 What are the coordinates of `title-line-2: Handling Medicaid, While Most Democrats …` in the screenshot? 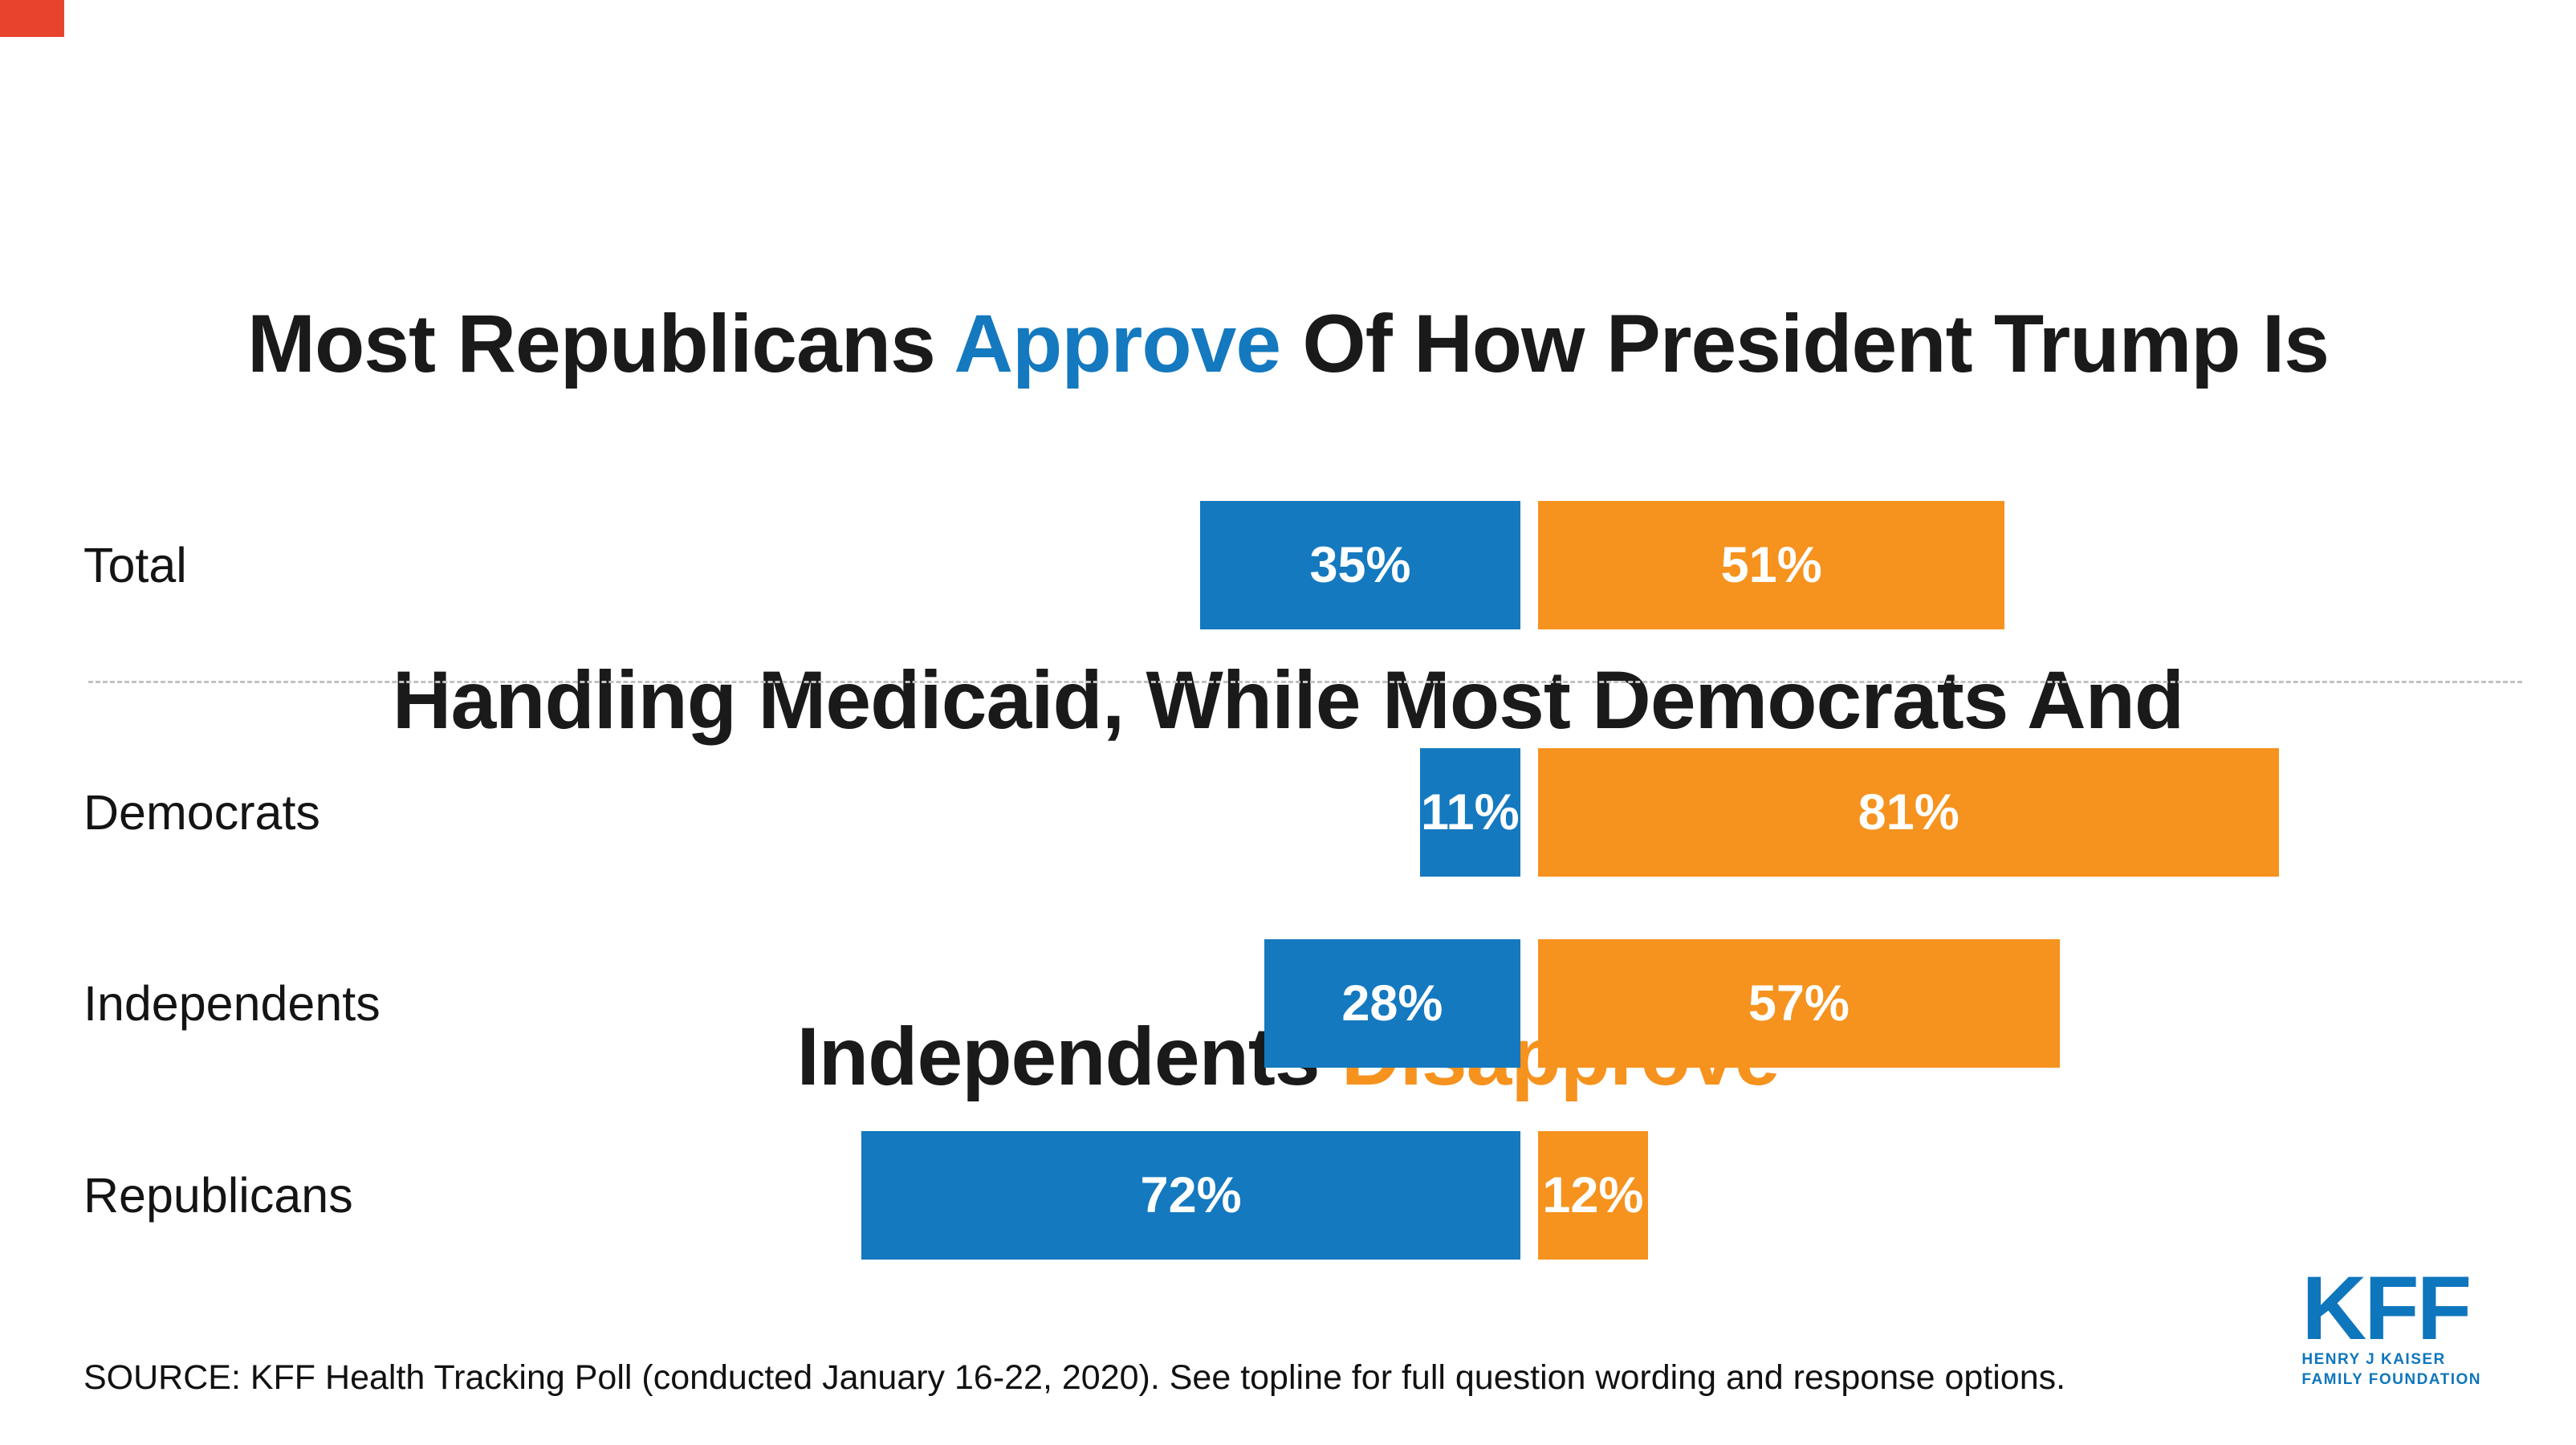 It's located at (1288, 700).